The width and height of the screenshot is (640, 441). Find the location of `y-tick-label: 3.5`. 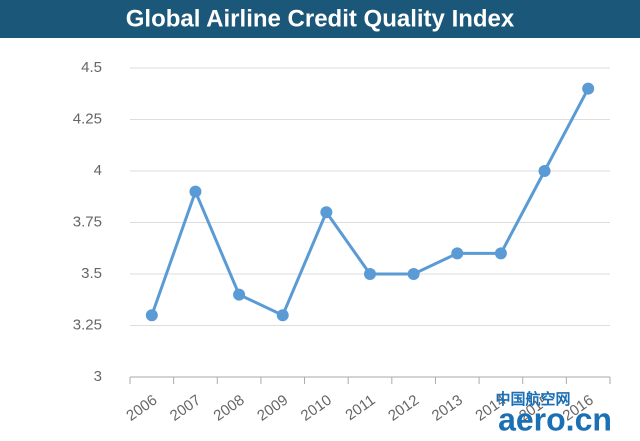

y-tick-label: 3.5 is located at coordinates (91, 273).